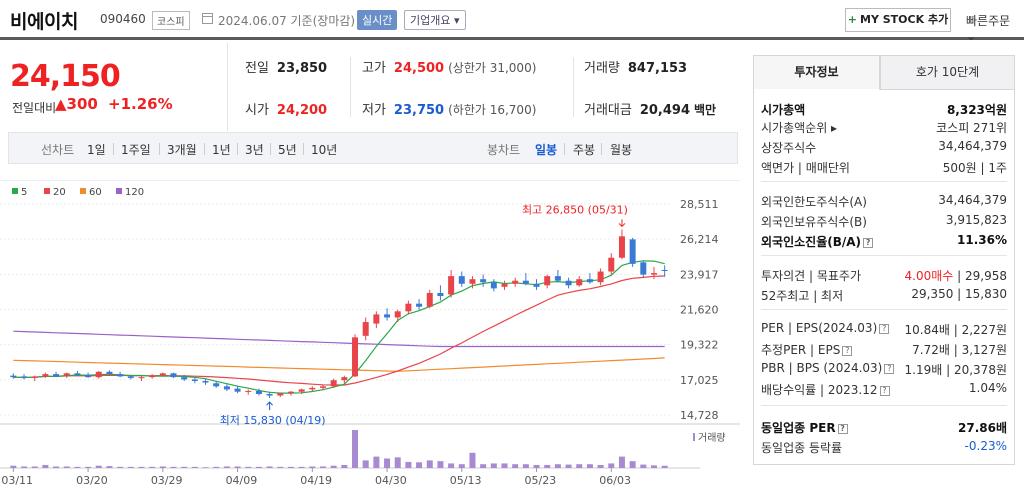 This screenshot has width=1024, height=496. I want to click on row-value: 11.36%, so click(982, 240).